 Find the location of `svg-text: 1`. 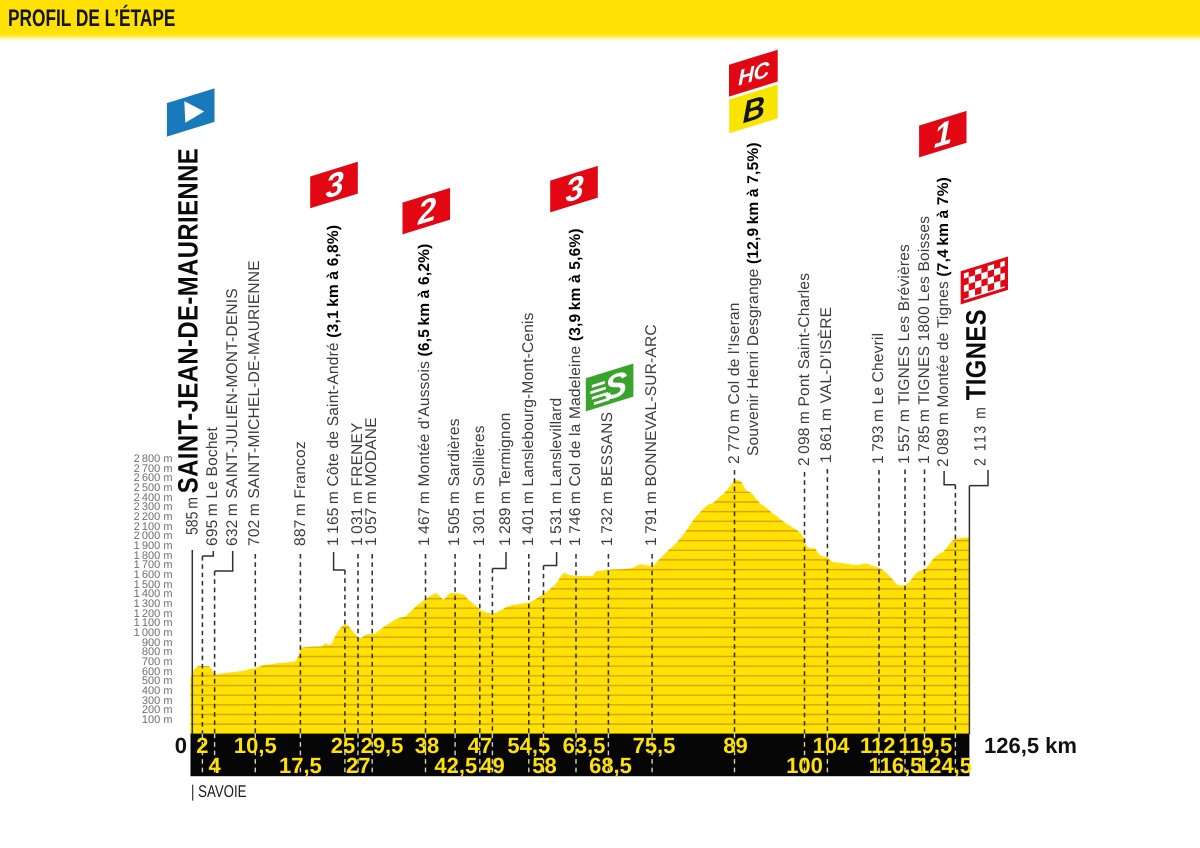

svg-text: 1 is located at coordinates (943, 133).